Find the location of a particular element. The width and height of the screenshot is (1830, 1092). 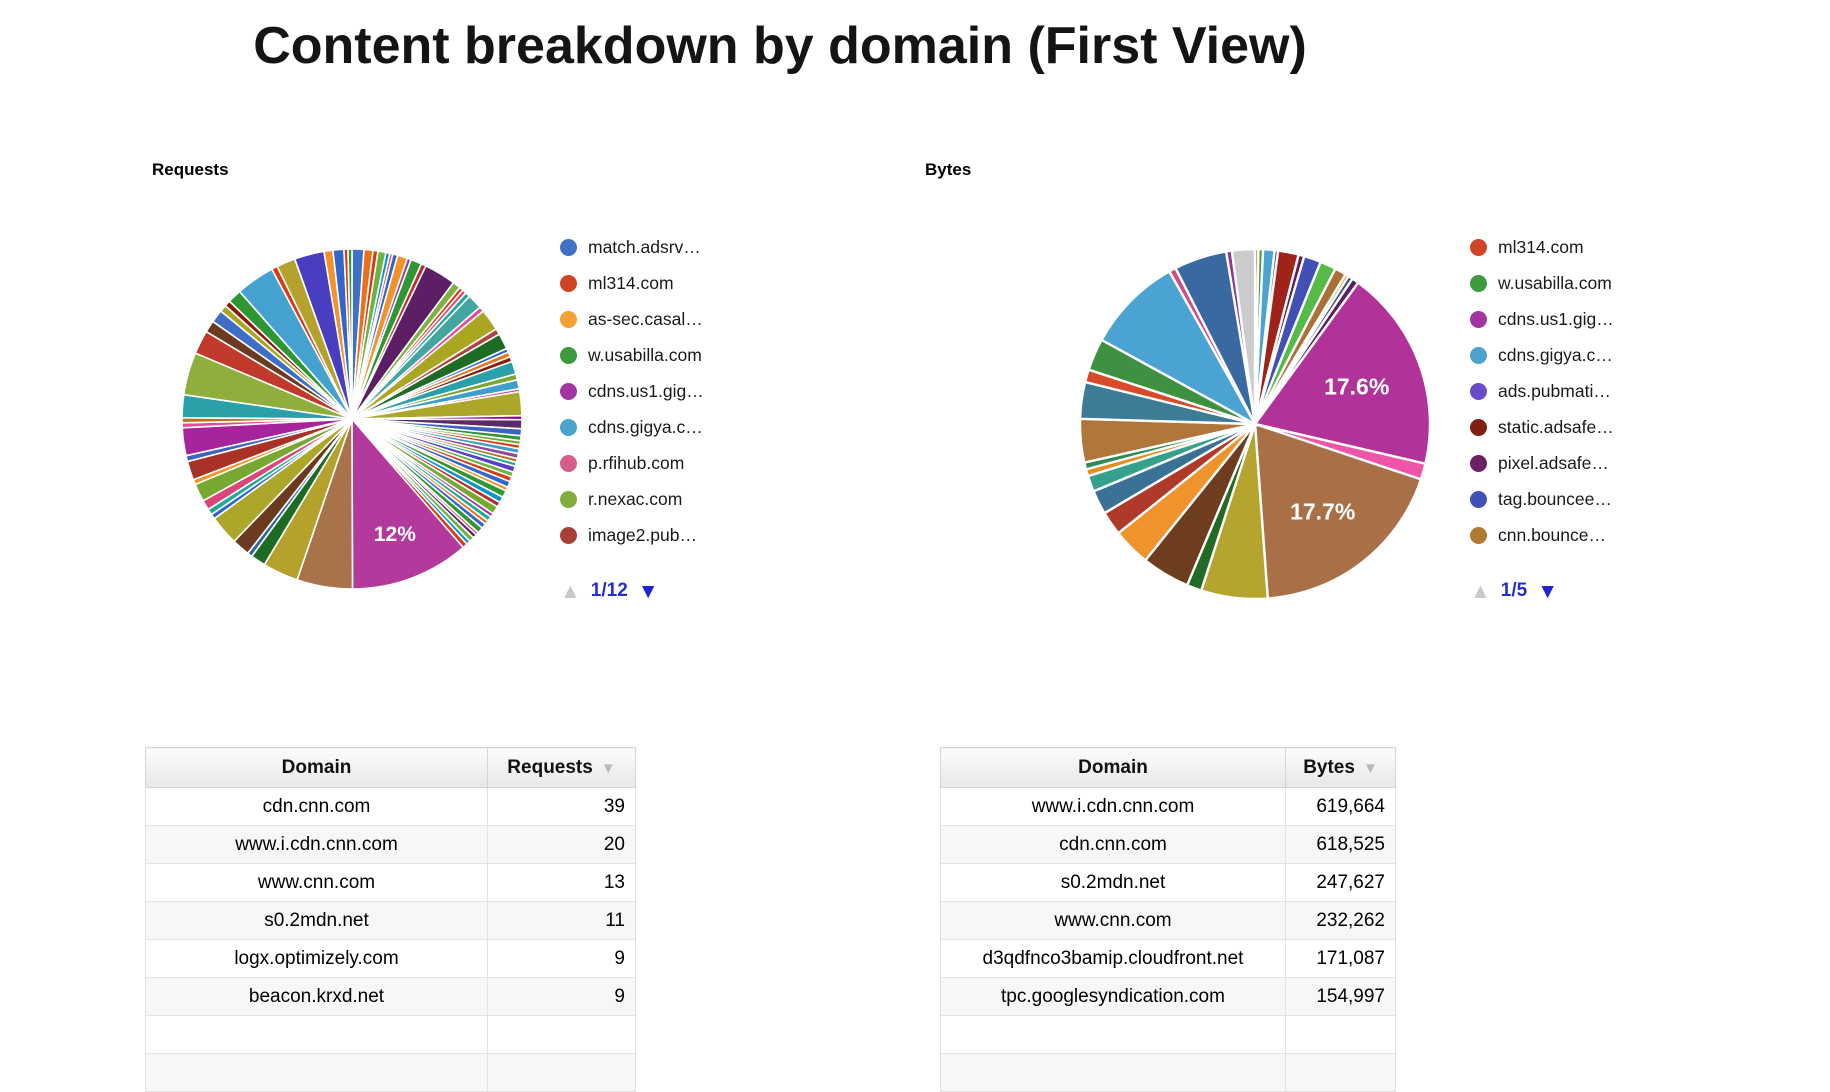

legend-item: ml314.com is located at coordinates (1590, 247).